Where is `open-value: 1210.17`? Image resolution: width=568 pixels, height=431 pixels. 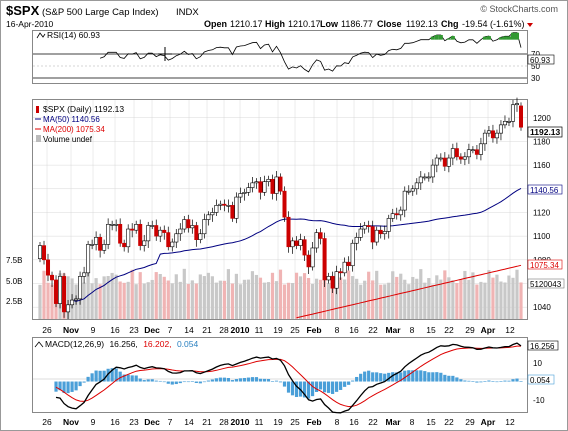
open-value: 1210.17 is located at coordinates (246, 24).